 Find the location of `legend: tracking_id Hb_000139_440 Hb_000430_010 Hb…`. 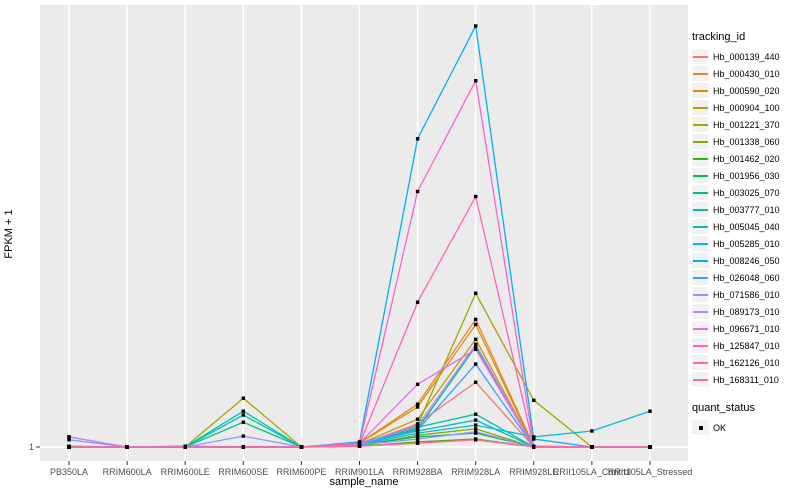

legend: tracking_id Hb_000139_440 Hb_000430_010 Hb… is located at coordinates (736, 233).